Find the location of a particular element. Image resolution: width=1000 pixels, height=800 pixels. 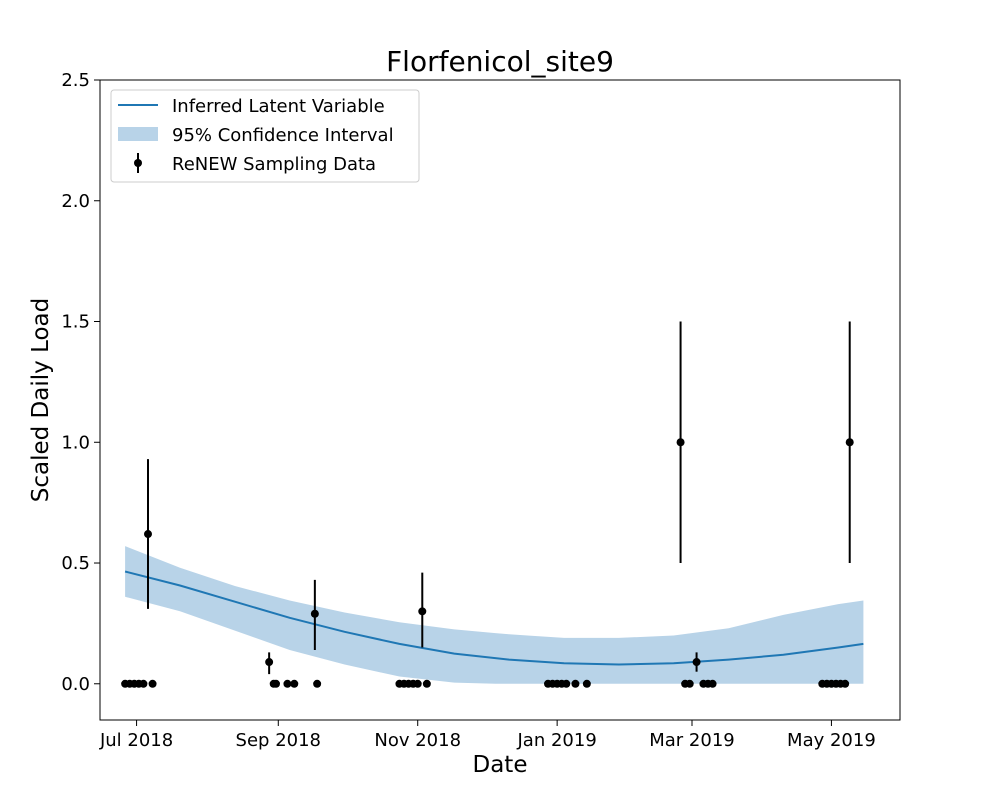

y-tick-label: 1.5 is located at coordinates (75, 322).